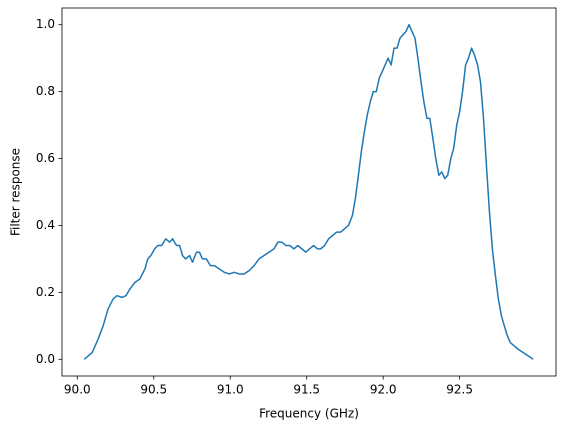  Describe the element at coordinates (77, 390) in the screenshot. I see `x-tick-label: 90.0` at that location.